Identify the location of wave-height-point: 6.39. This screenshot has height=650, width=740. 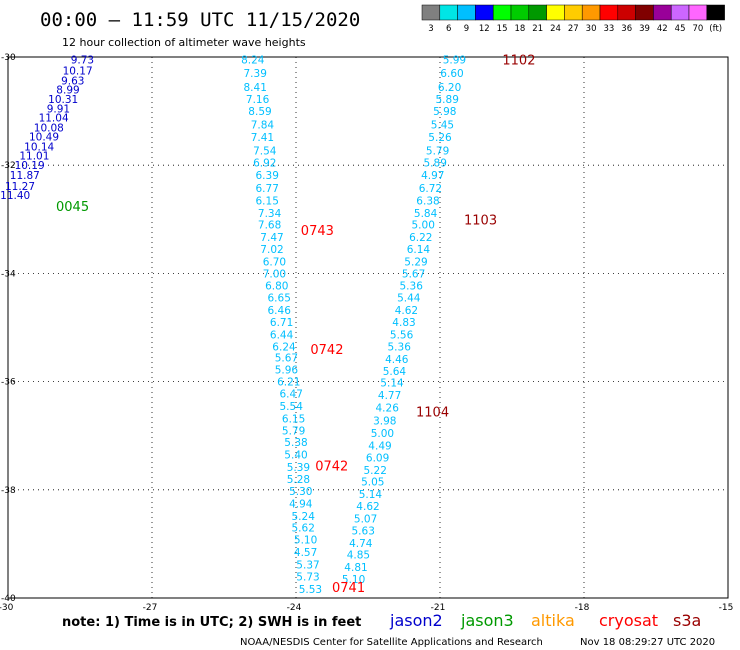
(267, 176).